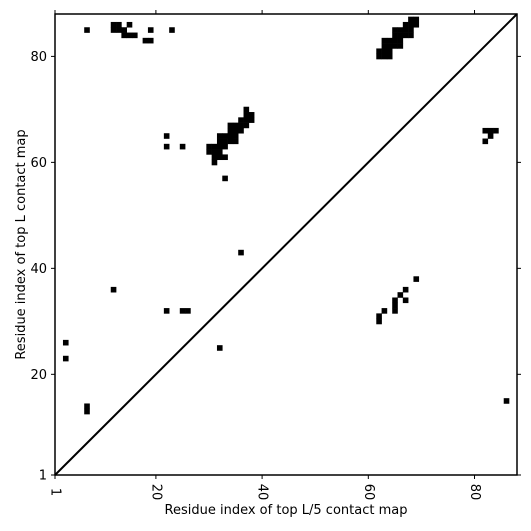  What do you see at coordinates (155, 492) in the screenshot?
I see `x-tick-label: 20` at bounding box center [155, 492].